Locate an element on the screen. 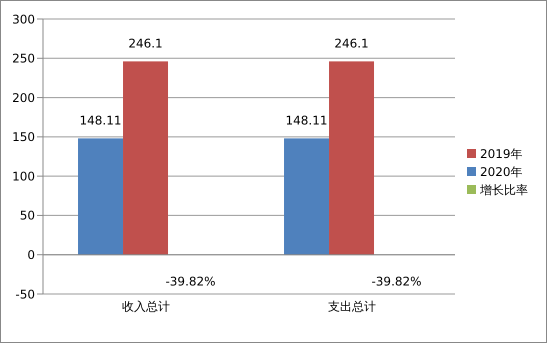 The height and width of the screenshot is (343, 547). y-tick-label: 200 is located at coordinates (23, 97).